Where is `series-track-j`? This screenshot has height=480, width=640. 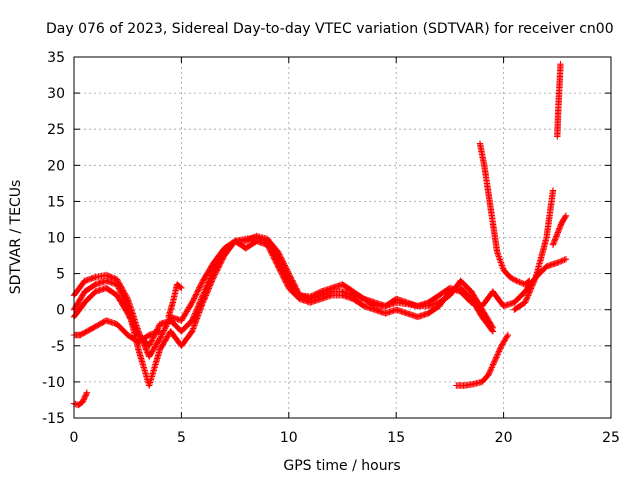 series-track-j is located at coordinates (559, 100).